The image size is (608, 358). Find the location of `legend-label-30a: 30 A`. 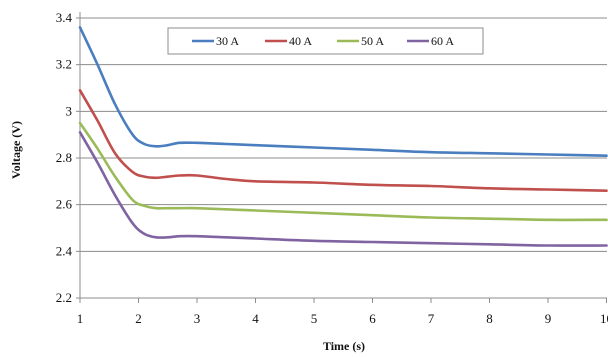

legend-label-30a: 30 A is located at coordinates (227, 41).